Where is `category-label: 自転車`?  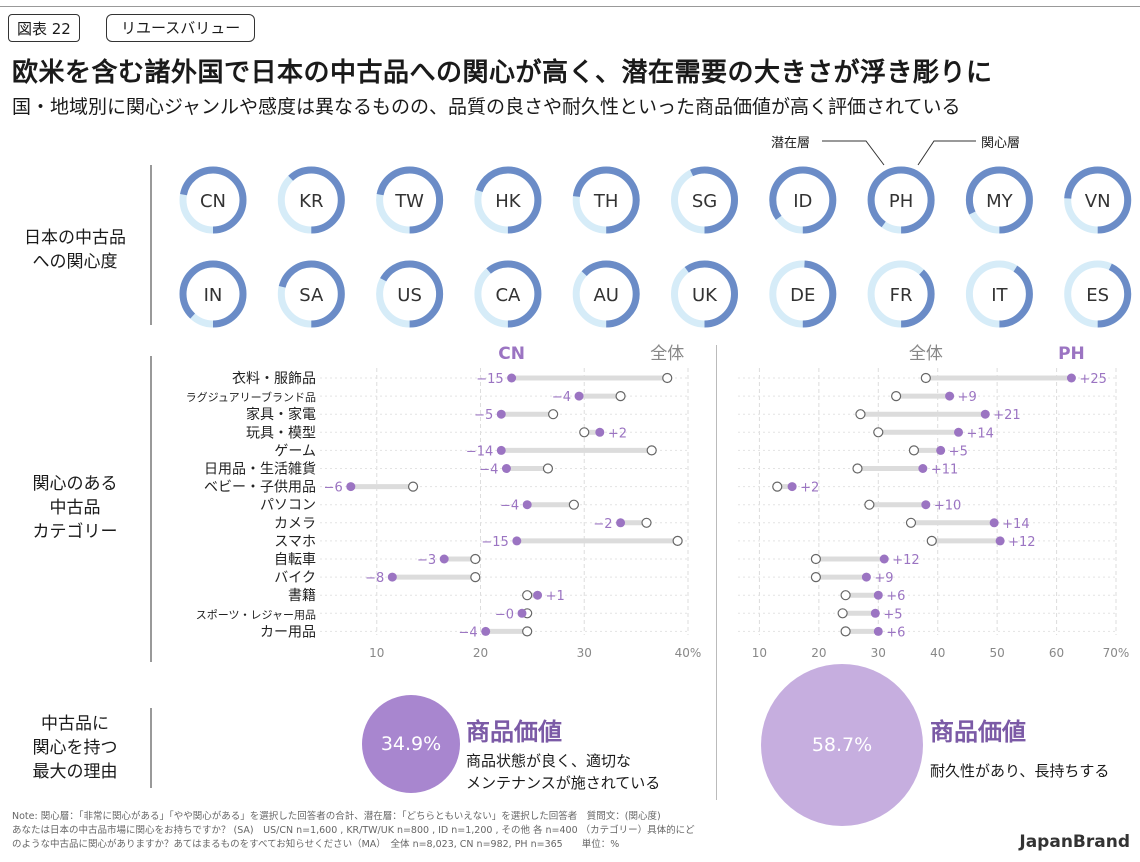
category-label: 自転車 is located at coordinates (295, 559).